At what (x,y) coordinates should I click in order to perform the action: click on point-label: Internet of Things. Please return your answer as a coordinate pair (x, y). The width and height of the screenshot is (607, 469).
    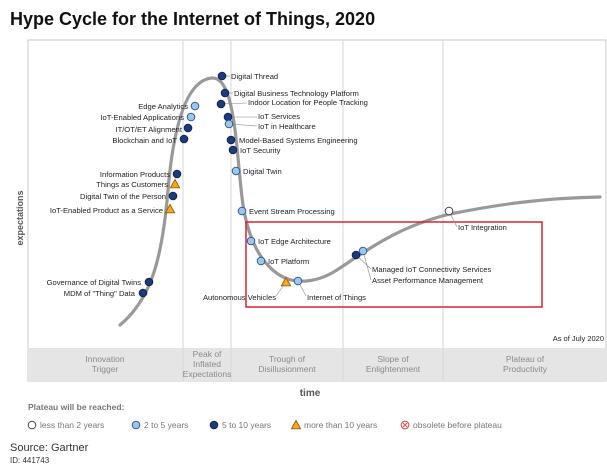
    Looking at the image, I should click on (336, 297).